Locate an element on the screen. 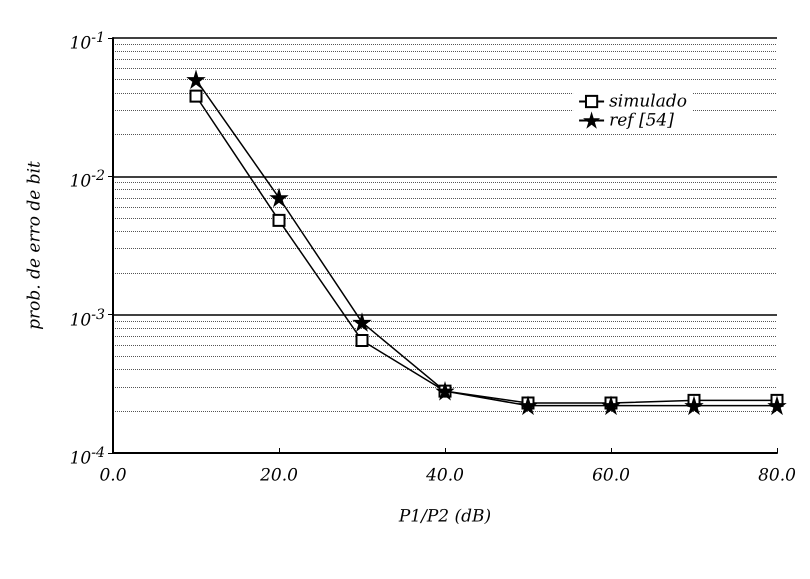 This screenshot has height=579, width=810. y-tick-label: 10$^{-3}$ is located at coordinates (87, 319).